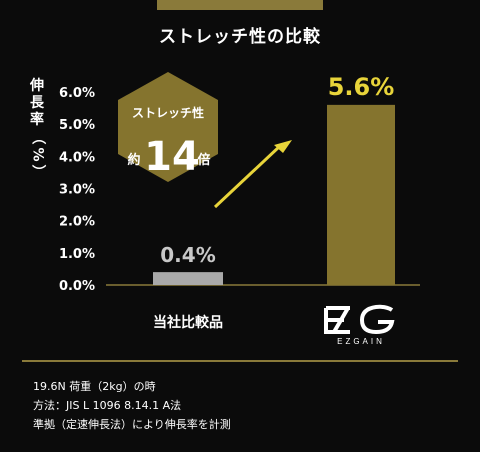 This screenshot has width=480, height=452. Describe the element at coordinates (77, 254) in the screenshot. I see `y-tick-label: 1.0%` at that location.